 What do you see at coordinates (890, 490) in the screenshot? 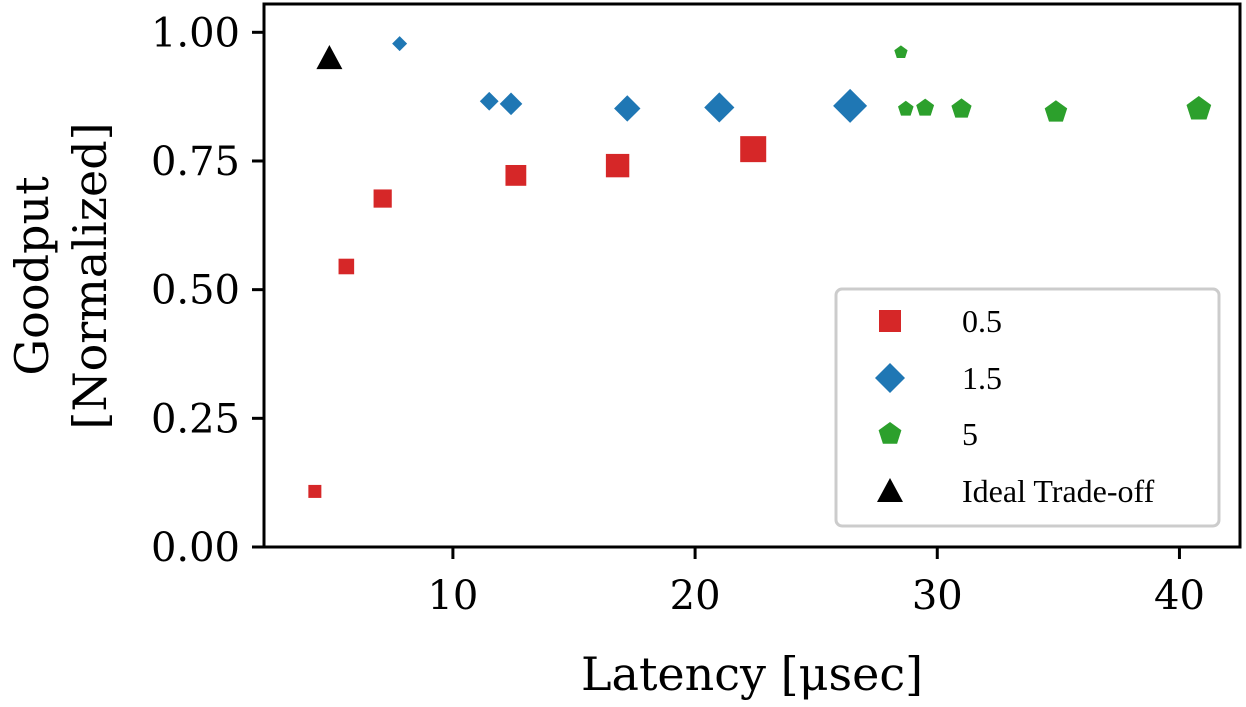
I see `legend-marker-triangle` at bounding box center [890, 490].